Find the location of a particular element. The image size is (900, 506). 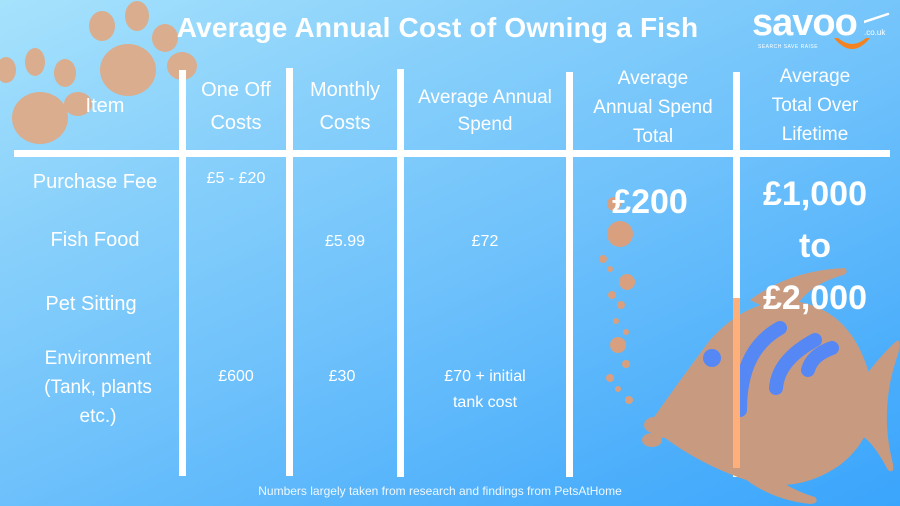

header-item: Item is located at coordinates (105, 106).